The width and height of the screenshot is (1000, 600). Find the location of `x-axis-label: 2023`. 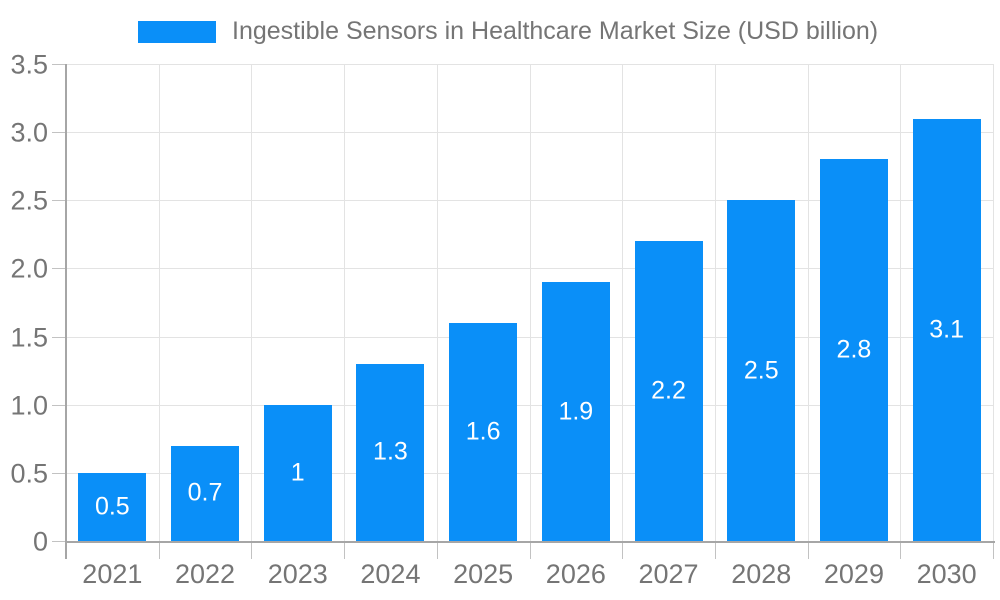

x-axis-label: 2023 is located at coordinates (297, 574).